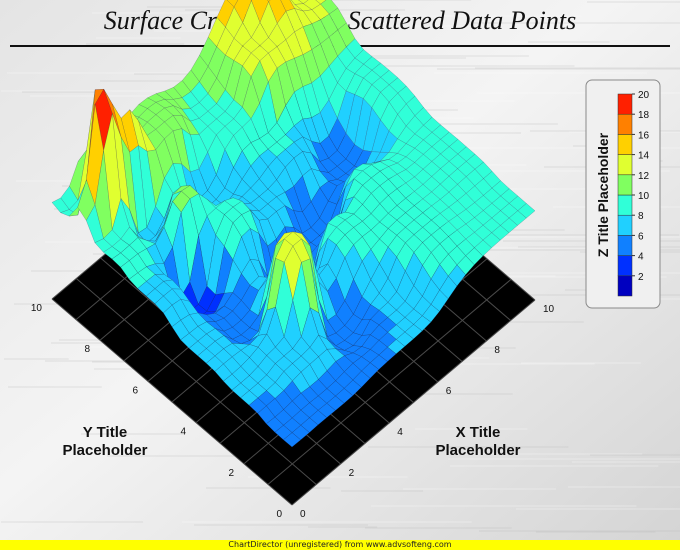  What do you see at coordinates (644, 196) in the screenshot?
I see `legend-tick-label: 10` at bounding box center [644, 196].